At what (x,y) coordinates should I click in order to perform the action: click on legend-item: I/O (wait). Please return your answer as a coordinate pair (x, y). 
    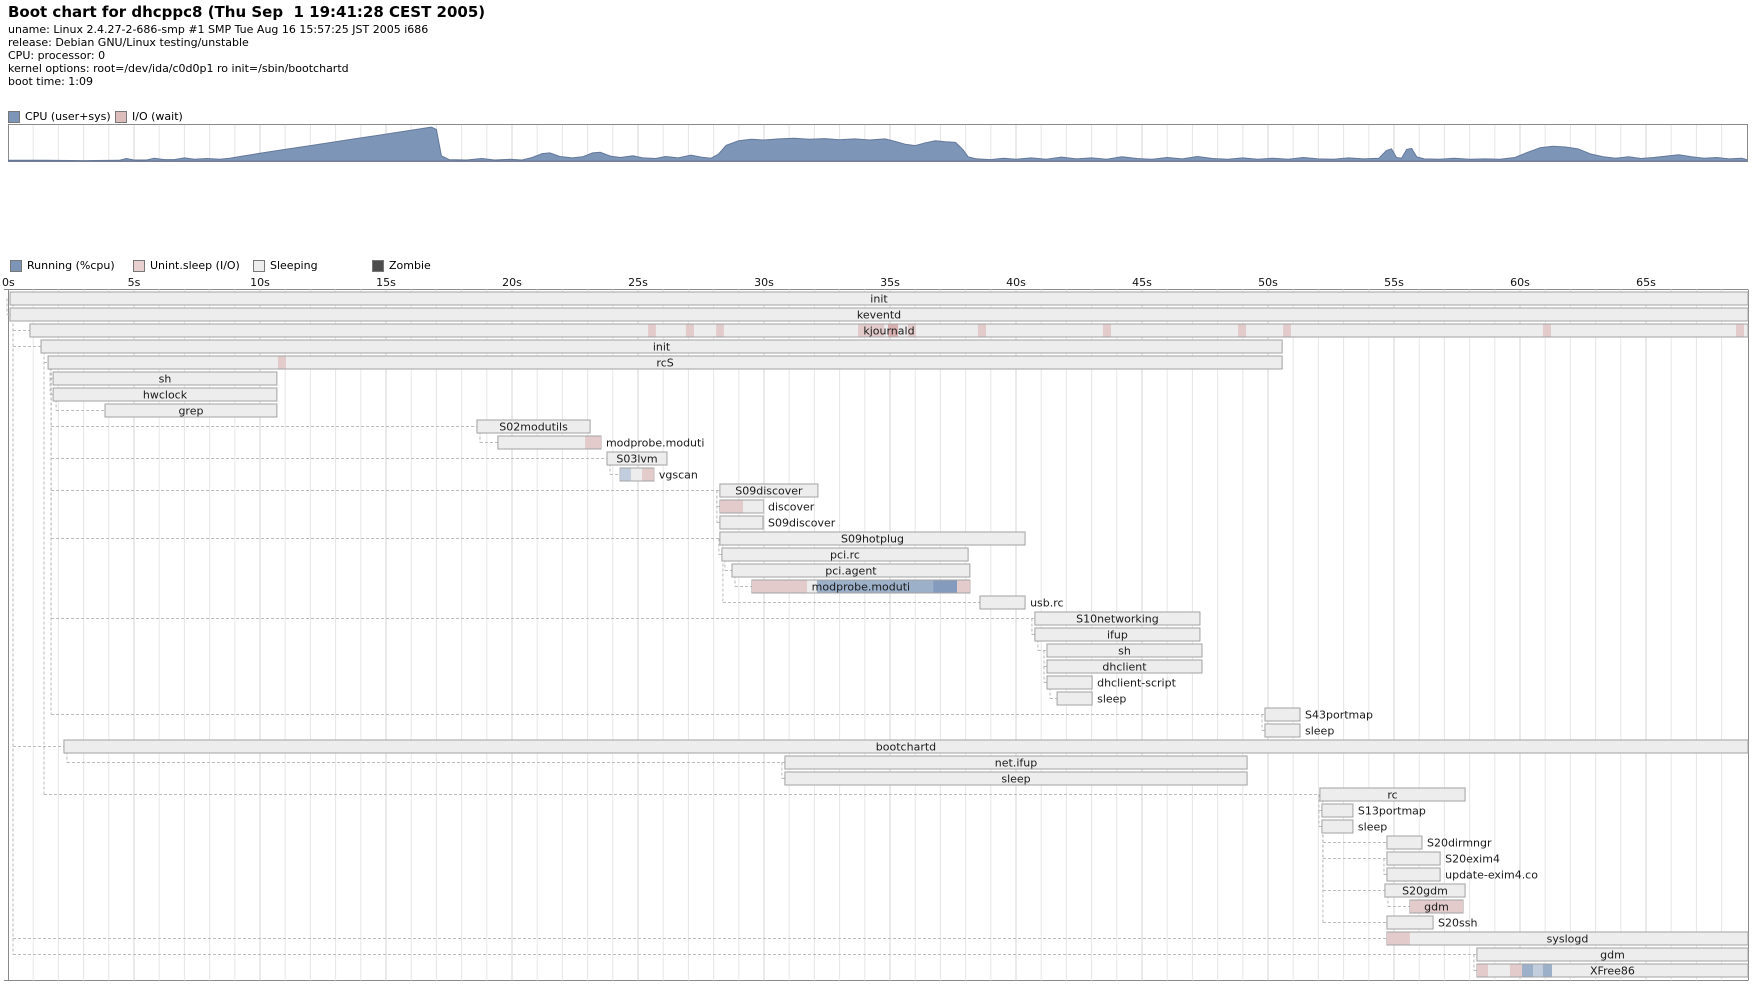
    Looking at the image, I should click on (149, 116).